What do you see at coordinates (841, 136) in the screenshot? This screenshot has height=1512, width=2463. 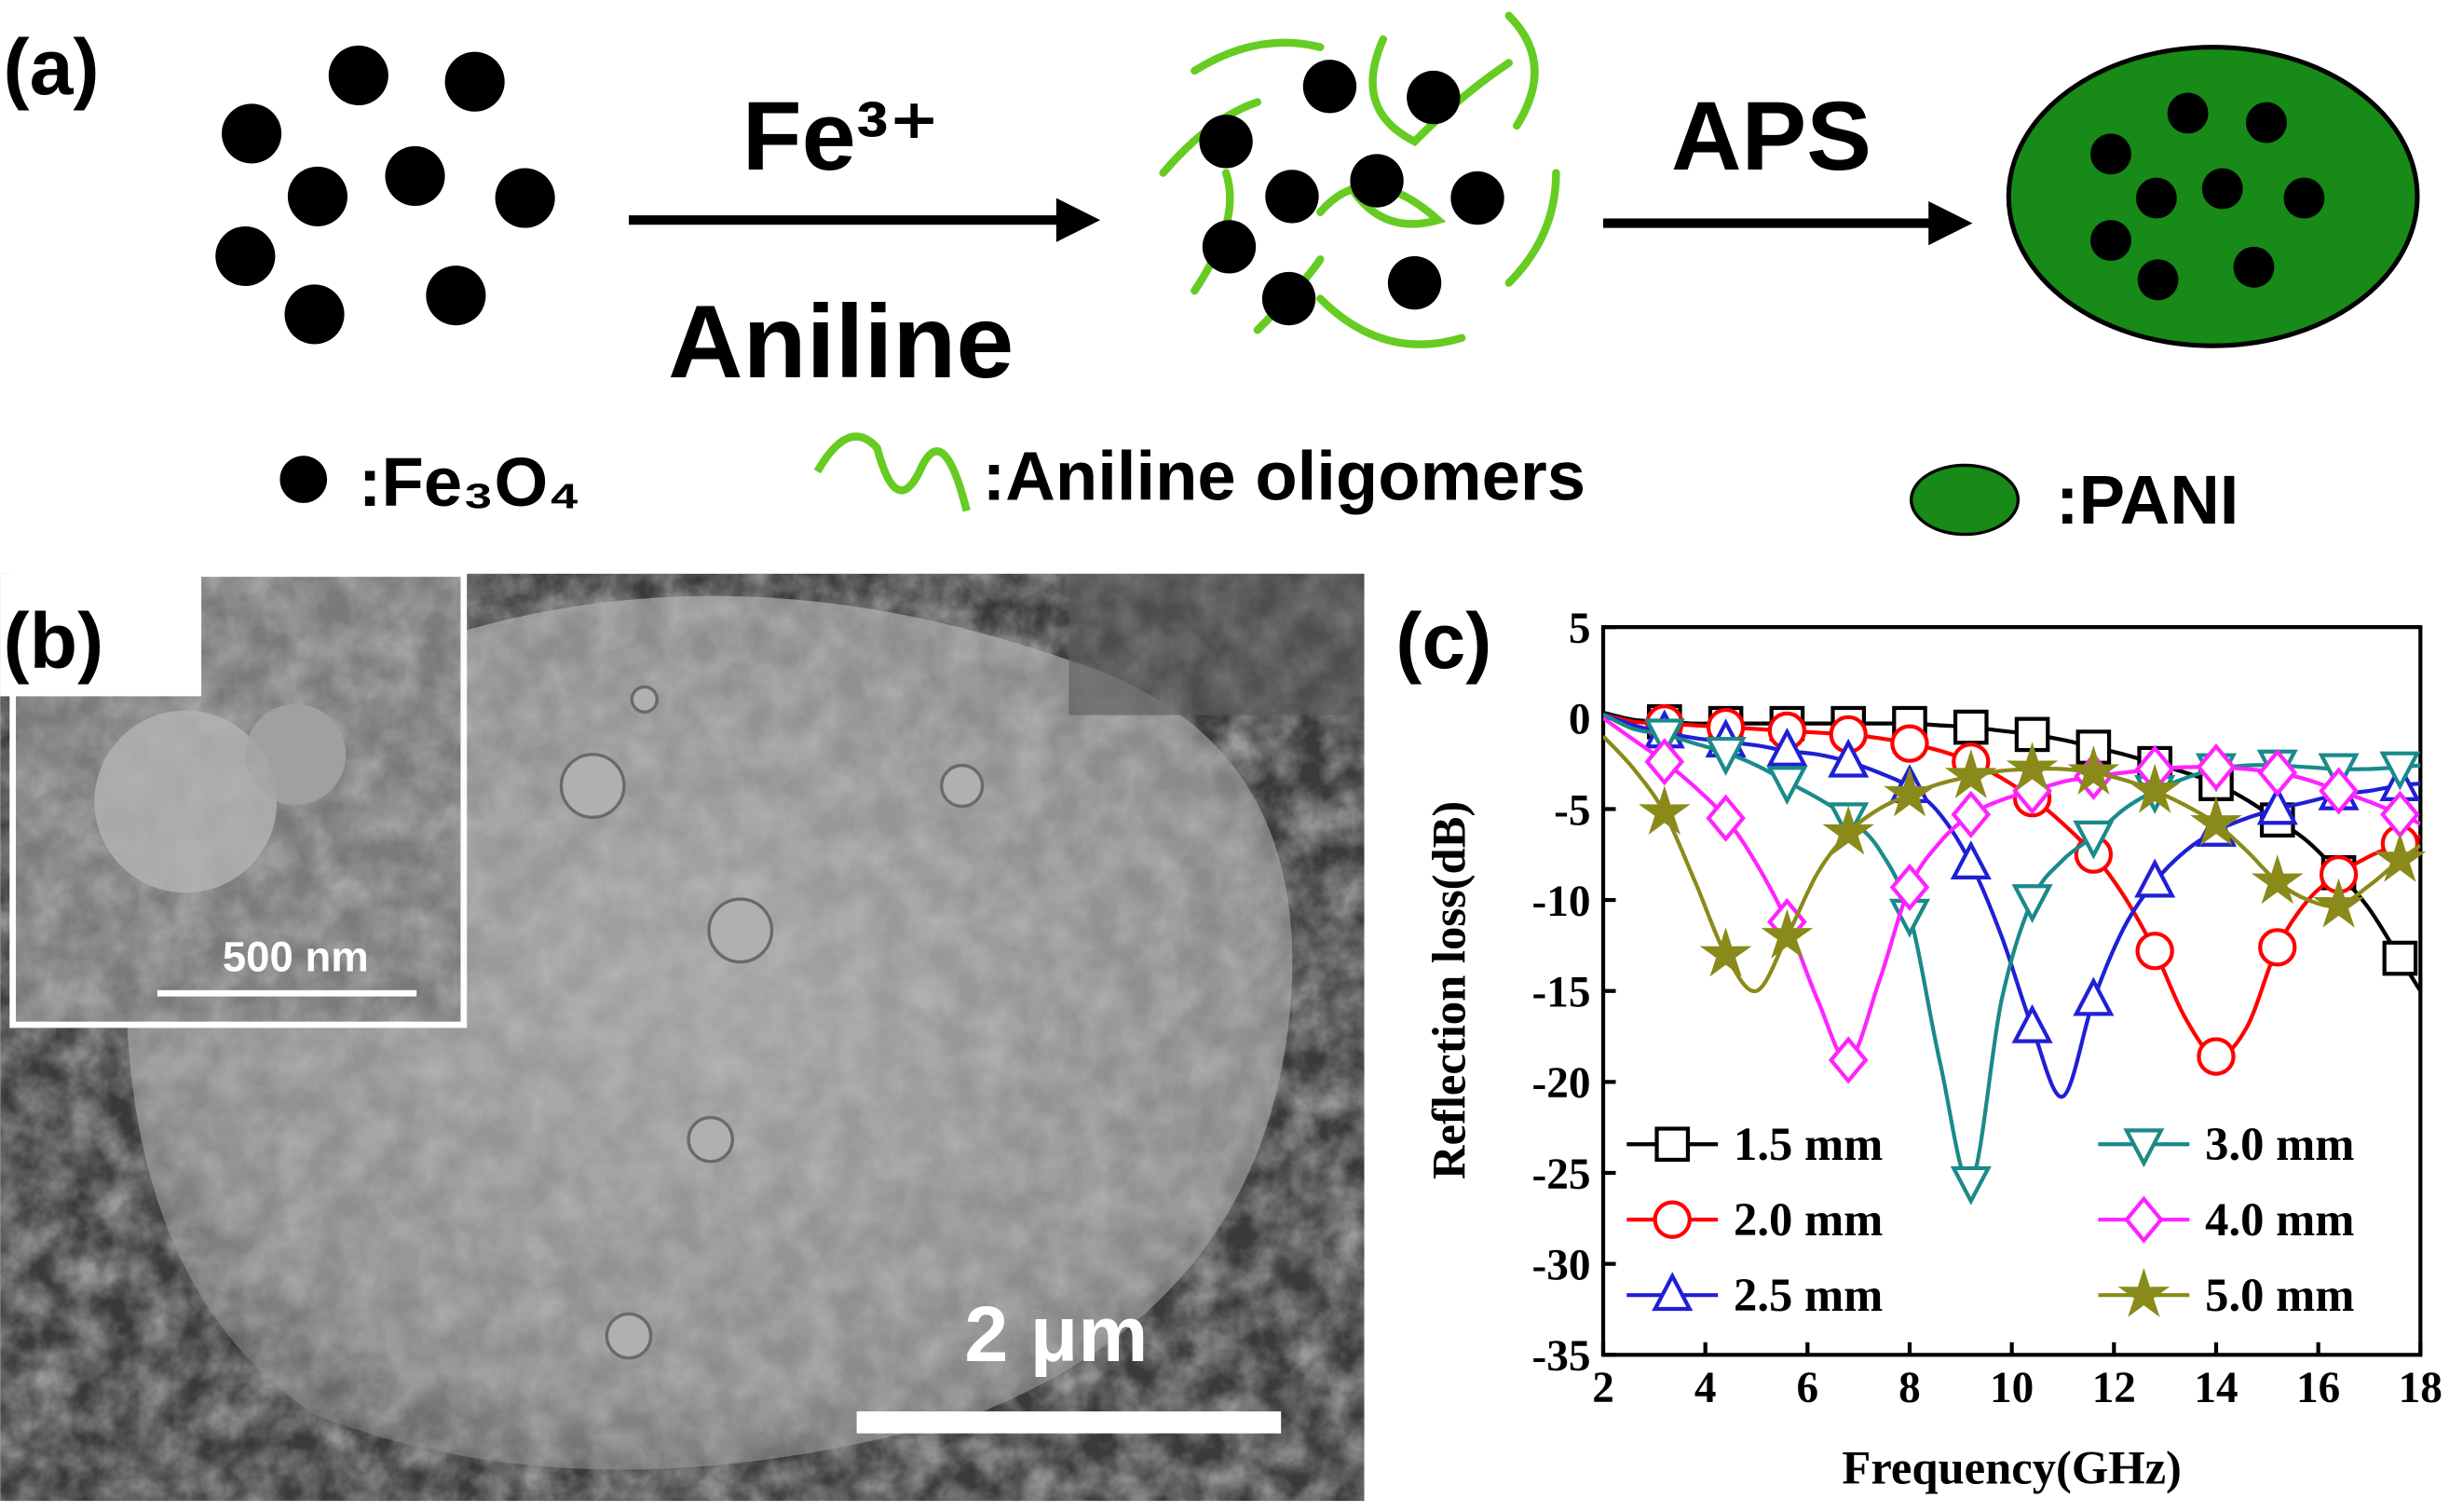 I see `reagent-label: Fe³⁺` at bounding box center [841, 136].